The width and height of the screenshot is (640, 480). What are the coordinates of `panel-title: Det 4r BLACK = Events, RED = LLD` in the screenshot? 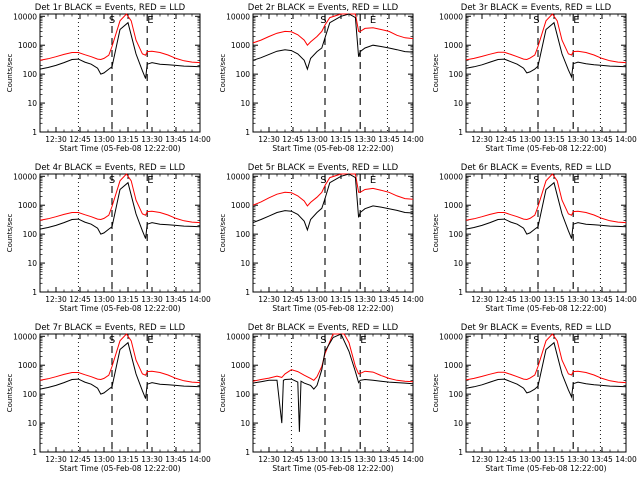 It's located at (110, 168).